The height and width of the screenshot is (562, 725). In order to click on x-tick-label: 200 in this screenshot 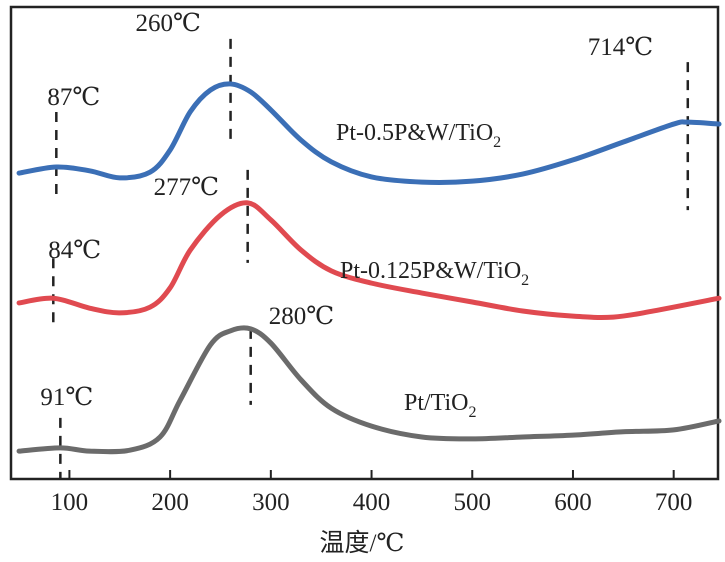, I will do `click(170, 502)`.